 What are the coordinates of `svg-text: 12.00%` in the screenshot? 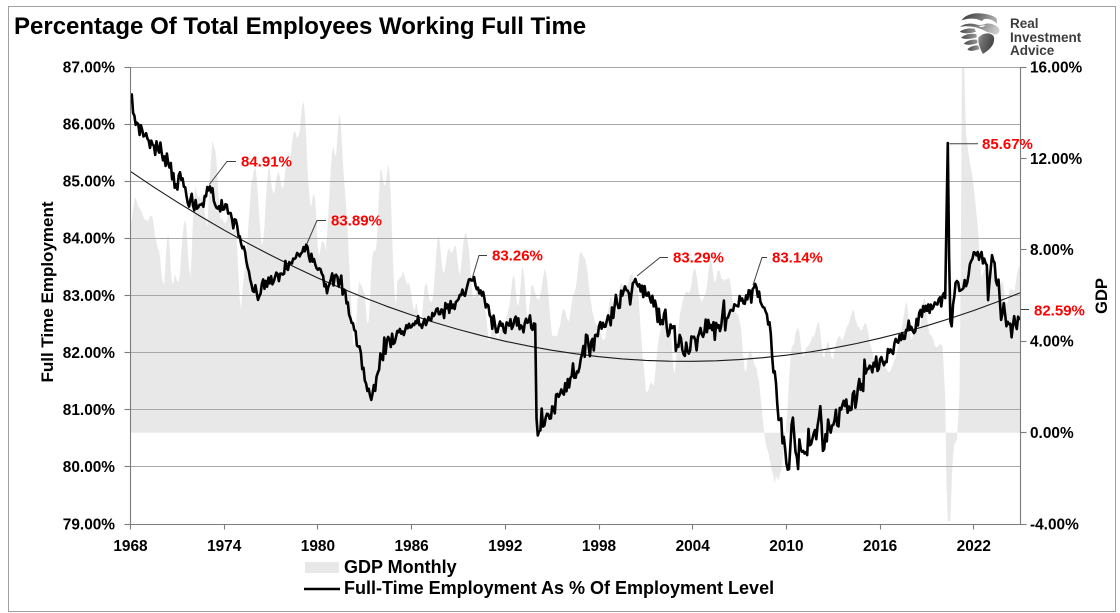 It's located at (1056, 159).